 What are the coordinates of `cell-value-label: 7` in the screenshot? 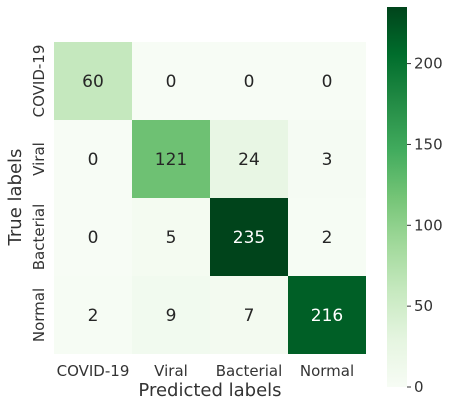 It's located at (249, 316).